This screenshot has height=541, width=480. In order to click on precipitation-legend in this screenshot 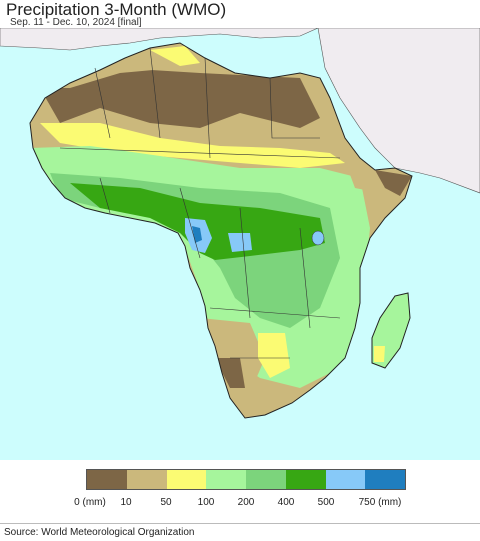, I will do `click(246, 479)`.